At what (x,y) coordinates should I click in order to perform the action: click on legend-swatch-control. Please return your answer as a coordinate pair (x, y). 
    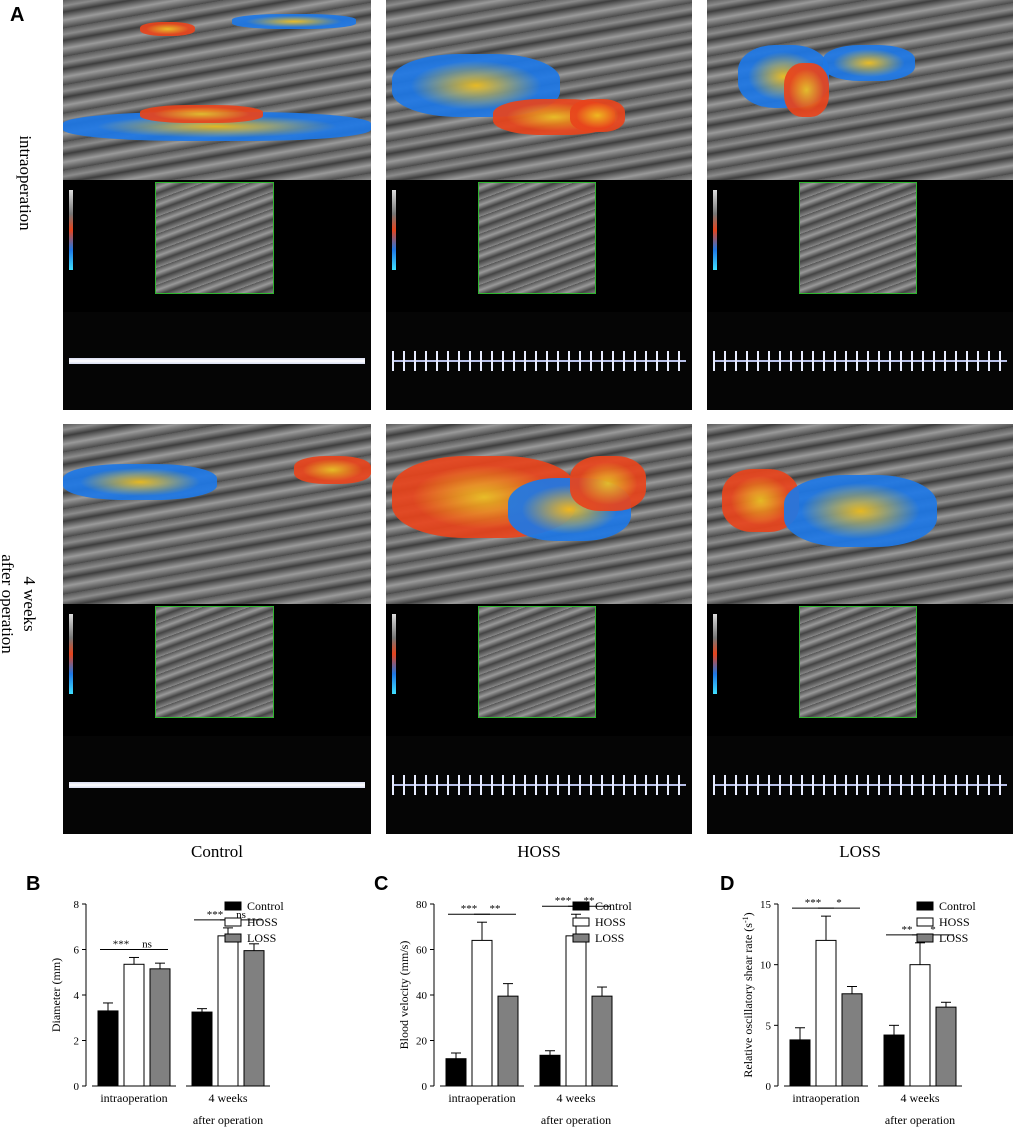
    Looking at the image, I should click on (925, 906).